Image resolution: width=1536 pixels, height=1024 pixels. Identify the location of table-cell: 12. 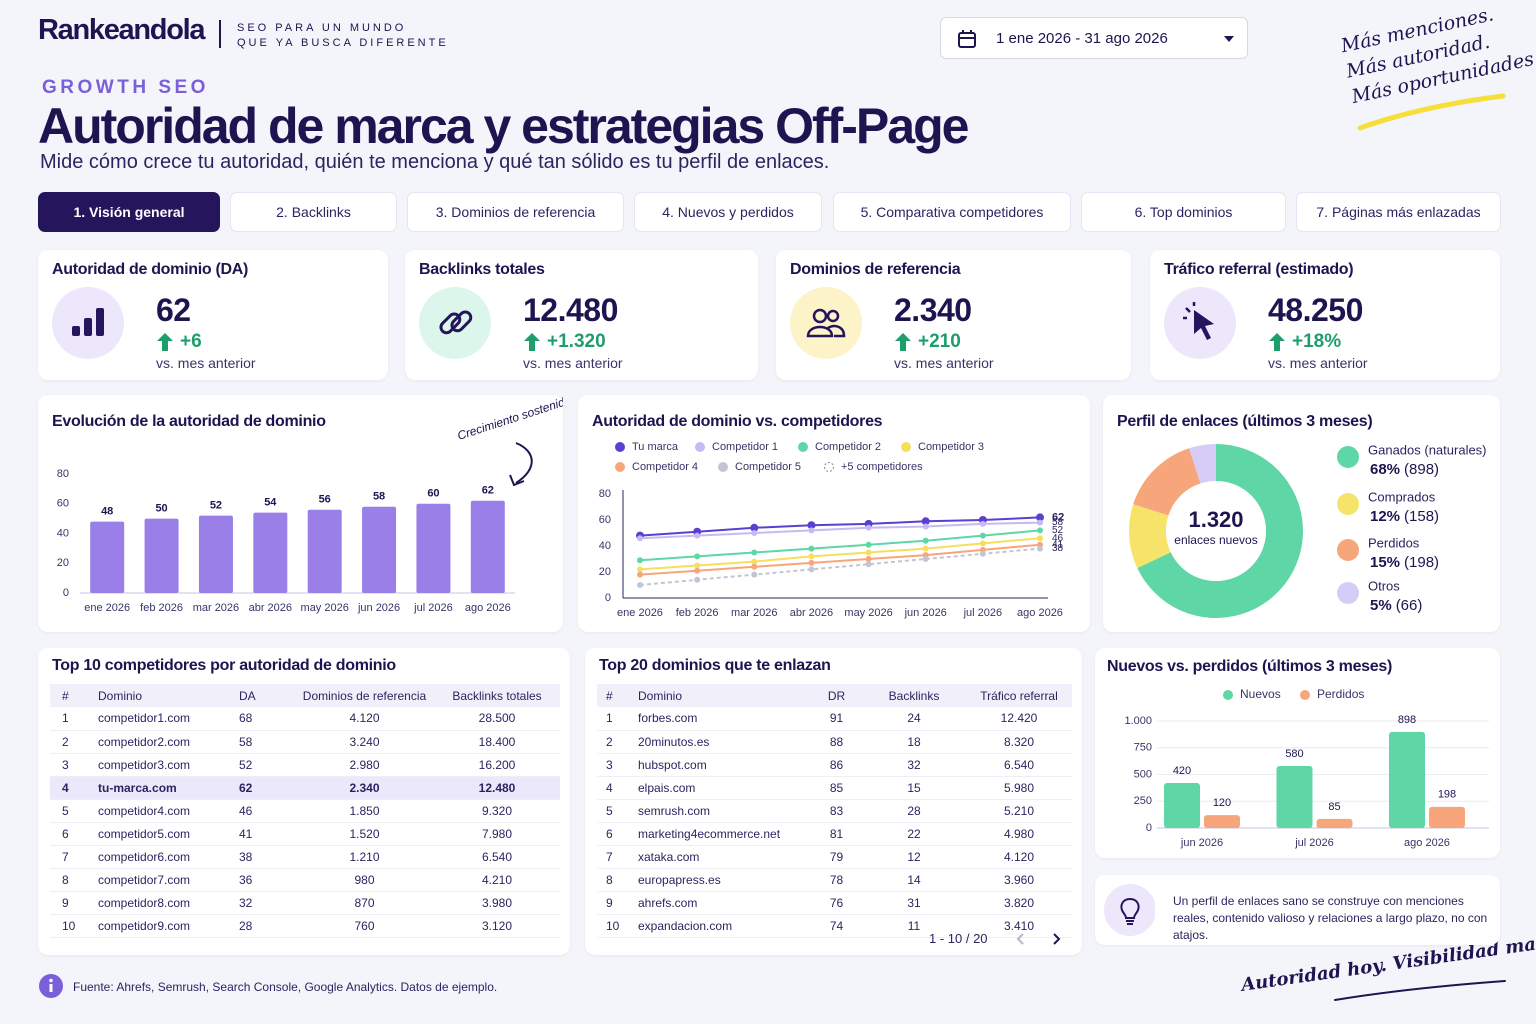
(914, 857).